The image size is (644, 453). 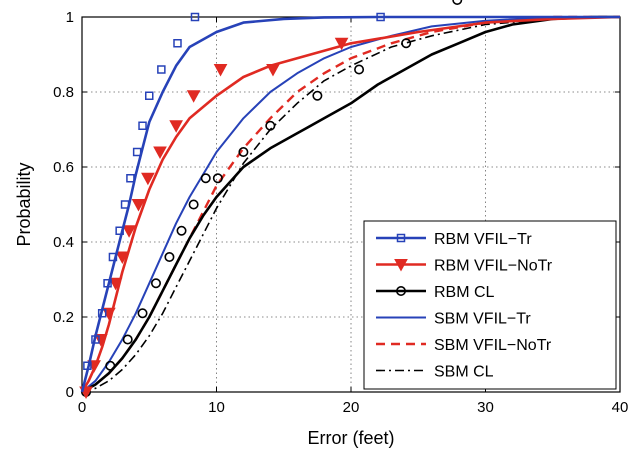 I want to click on legend-entry: SBM VFIL−Tr, so click(x=453, y=319).